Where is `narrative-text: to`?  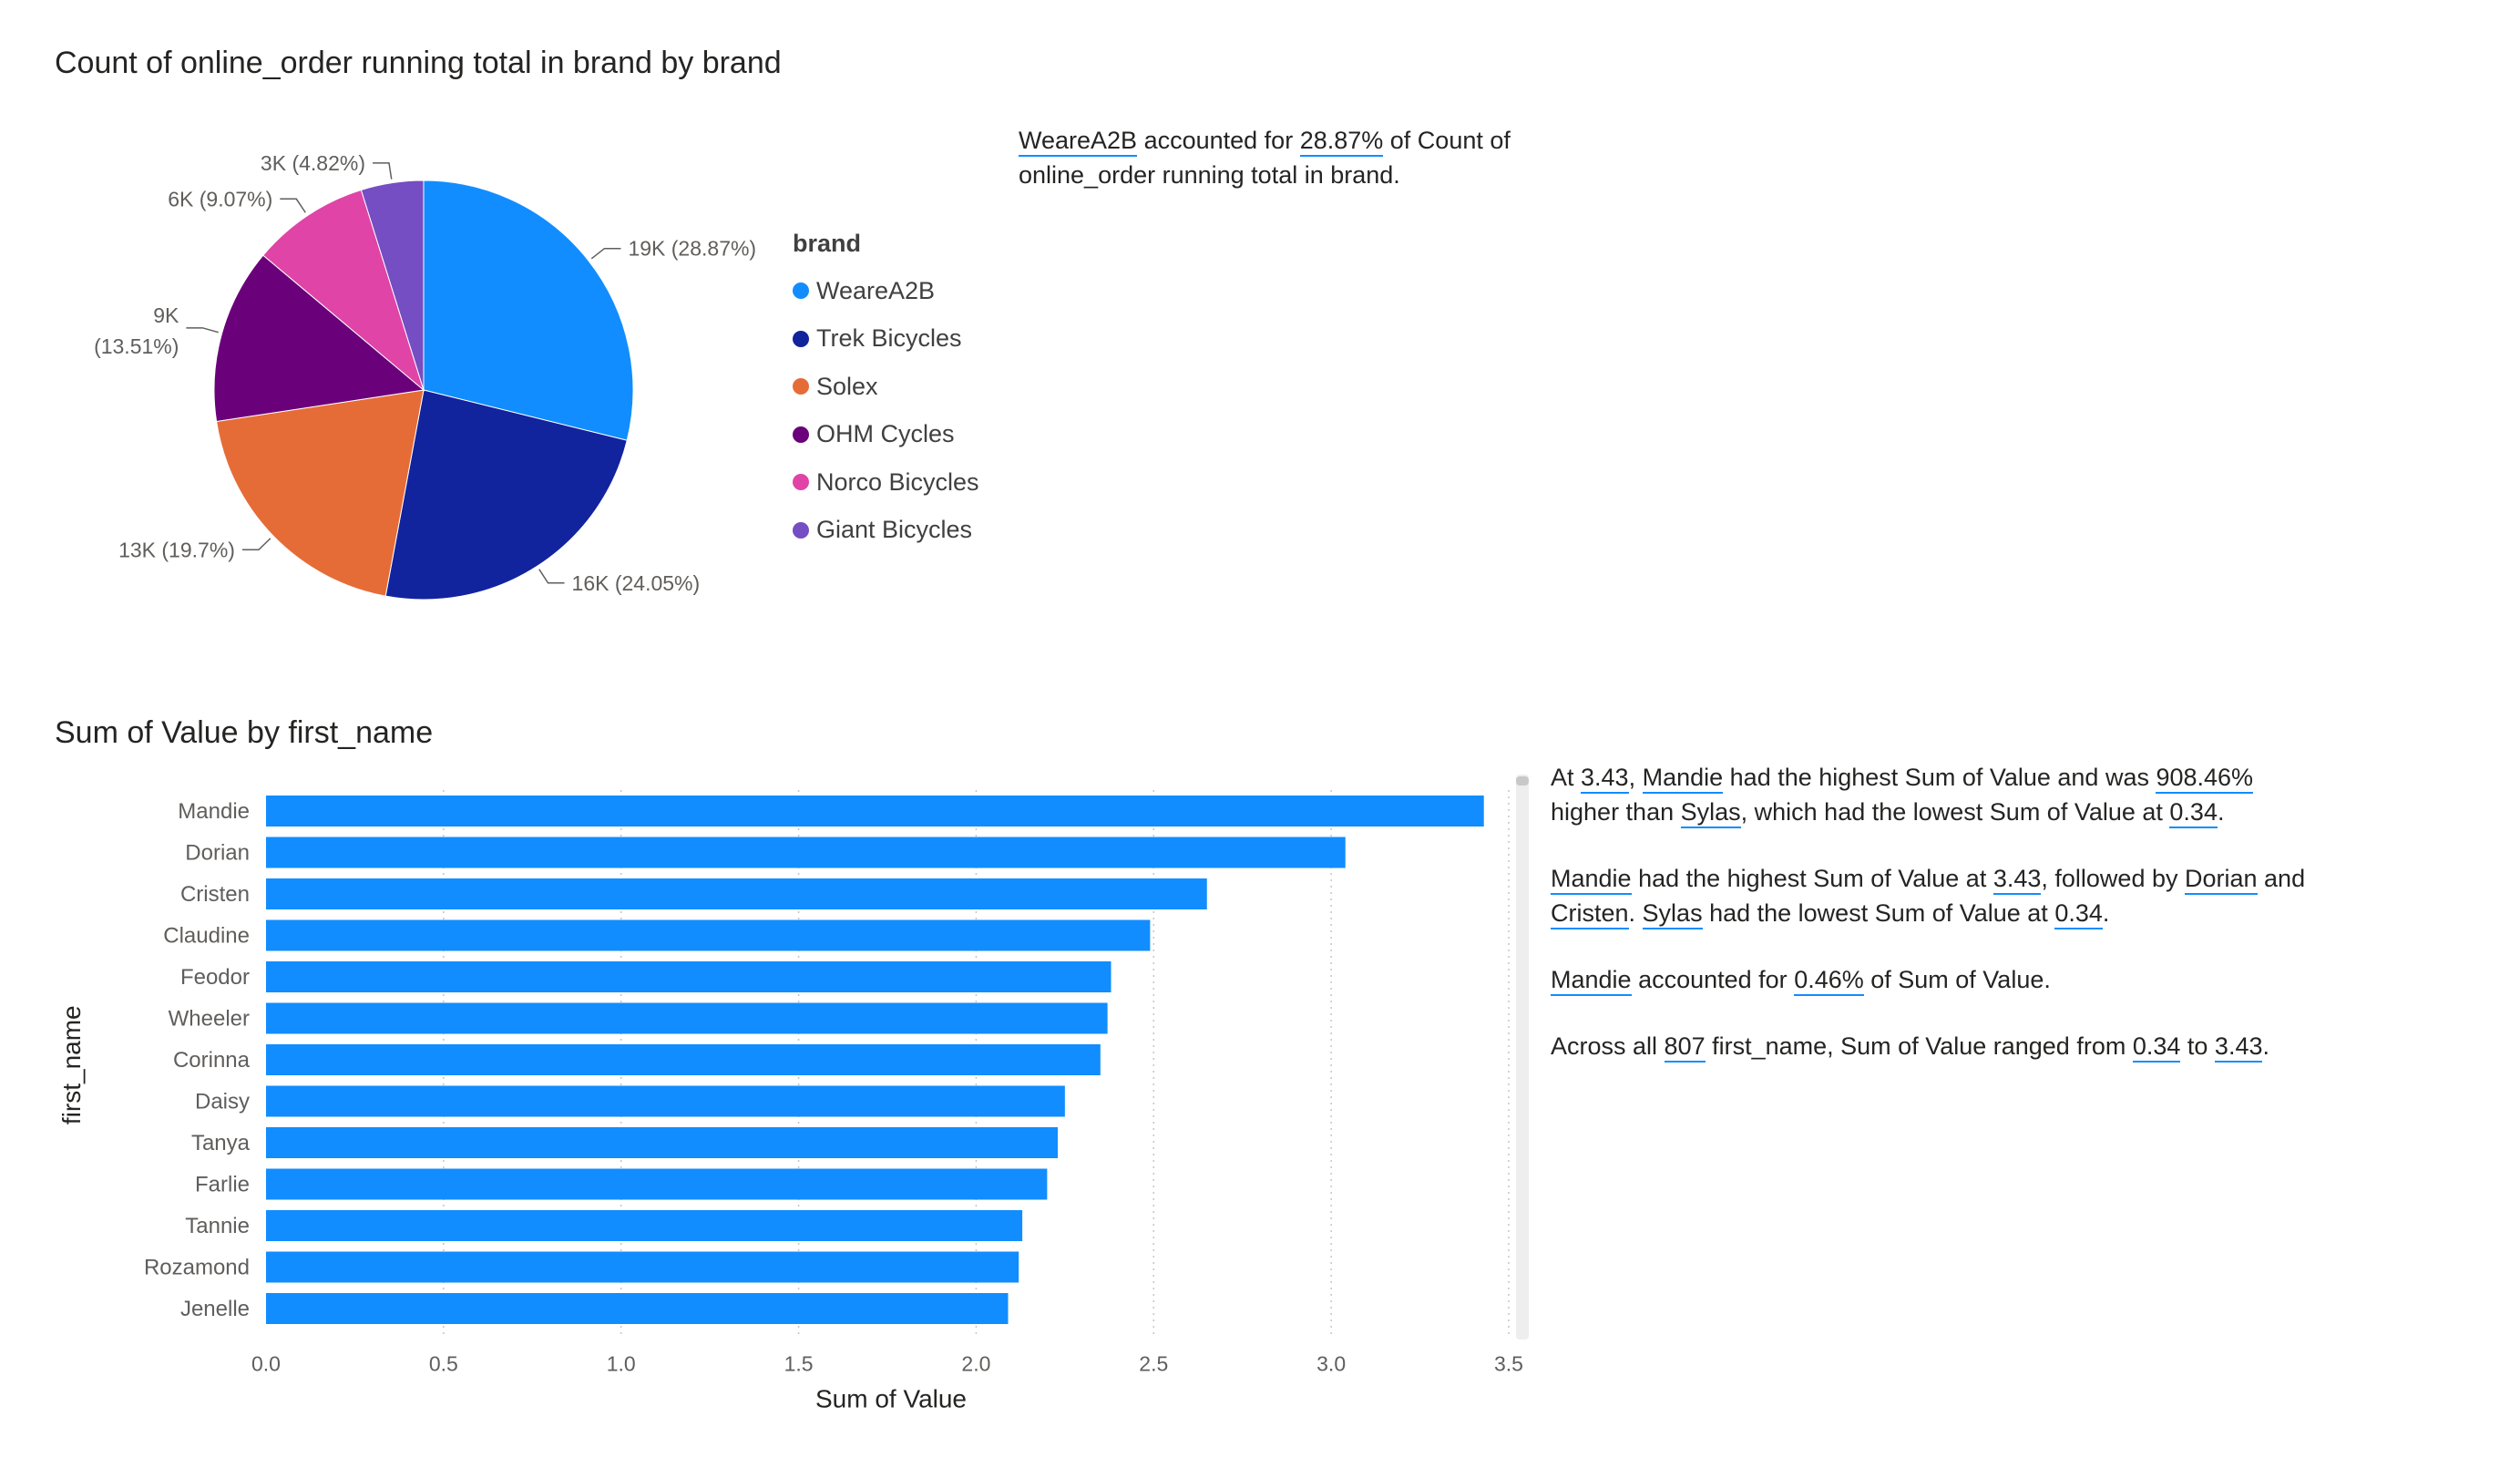
narrative-text: to is located at coordinates (2198, 1046).